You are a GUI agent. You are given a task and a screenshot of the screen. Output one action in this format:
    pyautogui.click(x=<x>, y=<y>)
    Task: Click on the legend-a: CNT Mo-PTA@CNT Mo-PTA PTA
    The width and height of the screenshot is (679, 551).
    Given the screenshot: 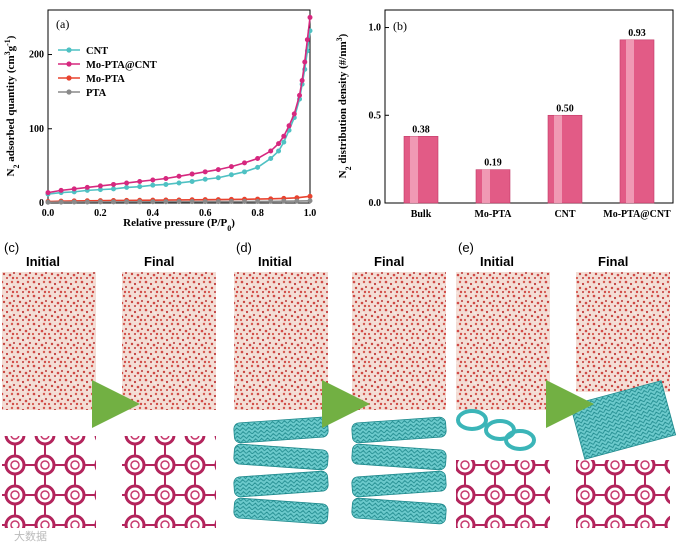 What is the action you would take?
    pyautogui.click(x=107, y=72)
    